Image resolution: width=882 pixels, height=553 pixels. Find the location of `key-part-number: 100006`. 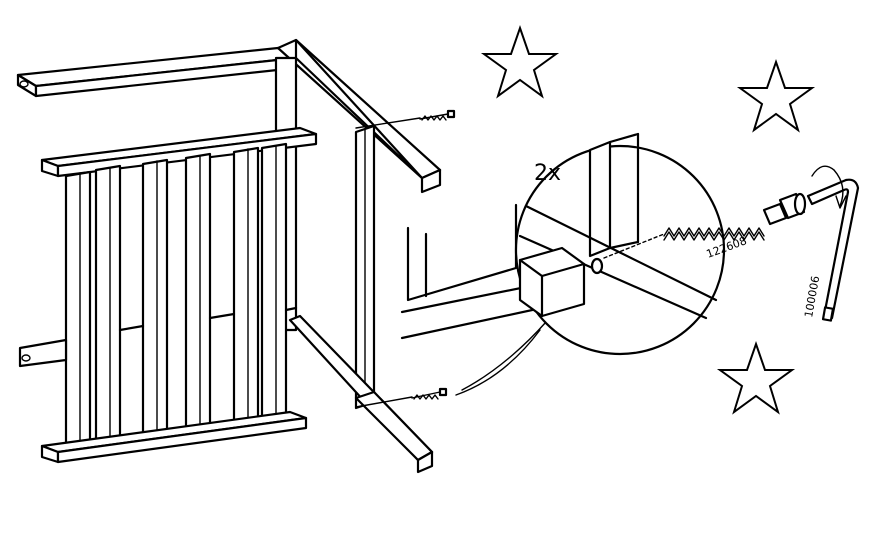

key-part-number: 100006 is located at coordinates (812, 297).